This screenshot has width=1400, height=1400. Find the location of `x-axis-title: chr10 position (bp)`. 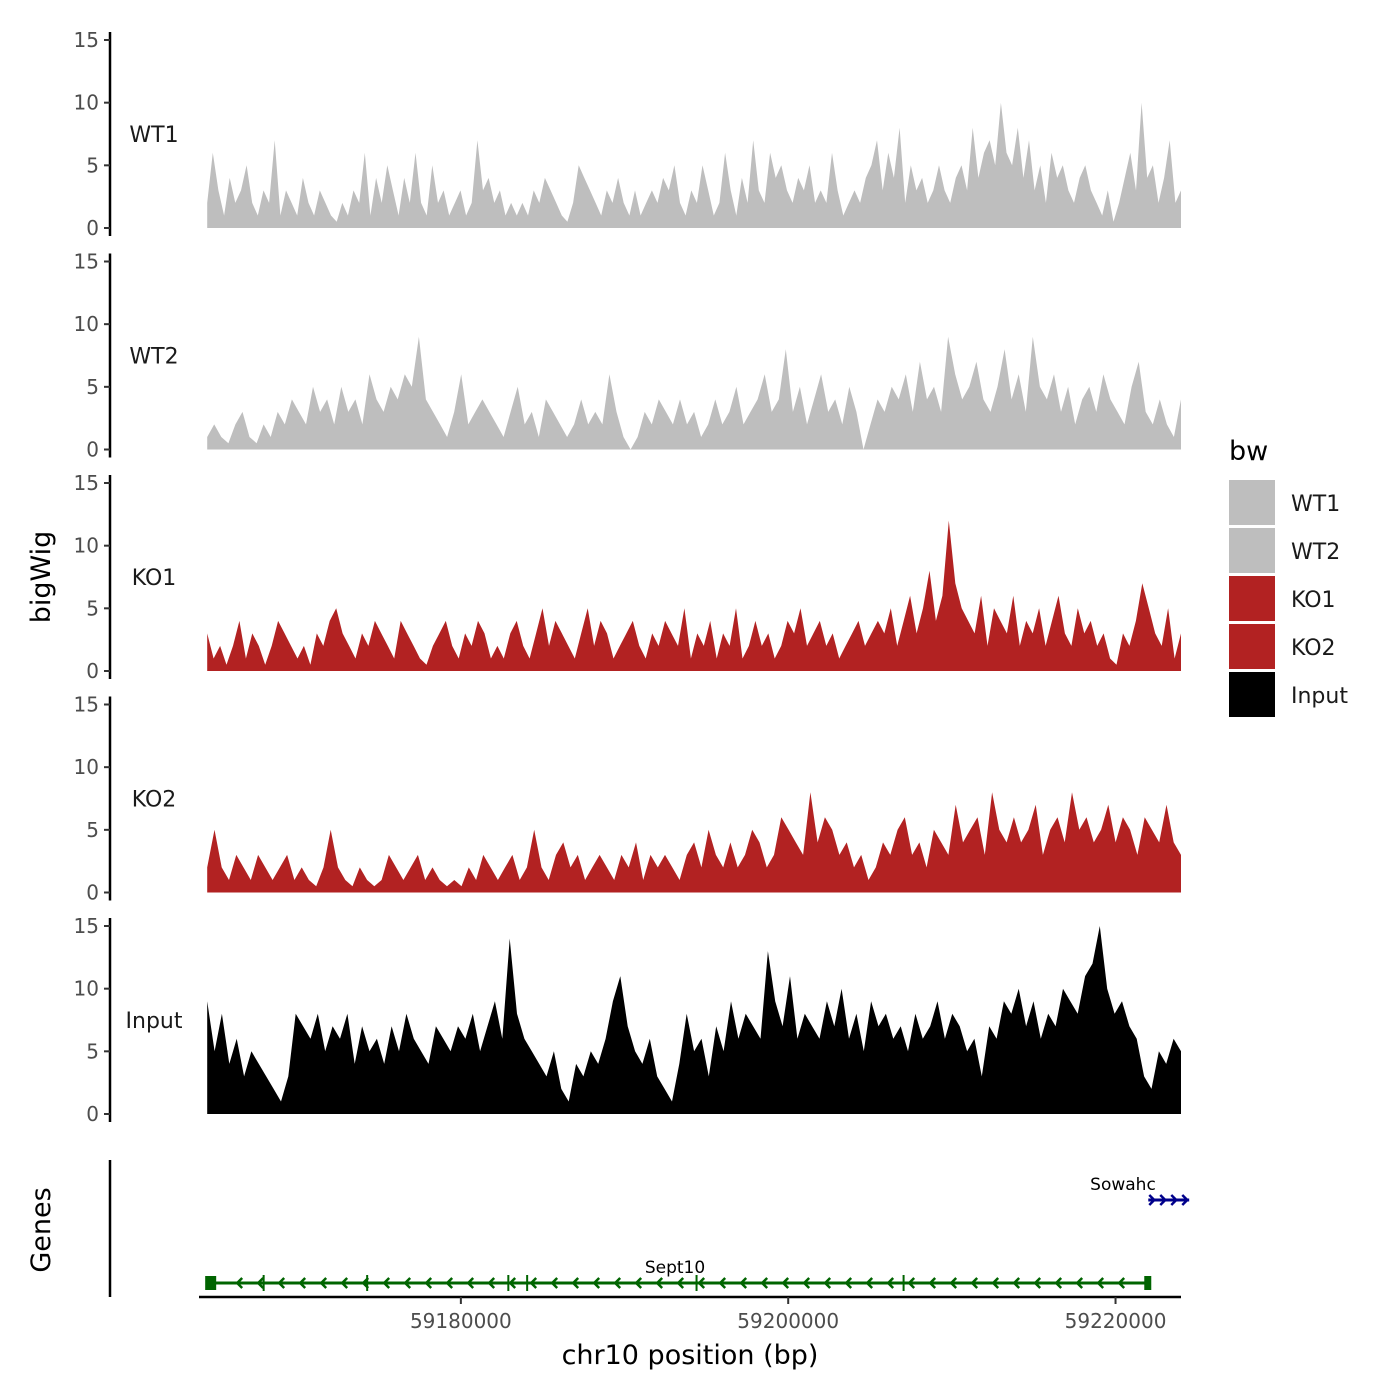

x-axis-title: chr10 position (bp) is located at coordinates (690, 1355).